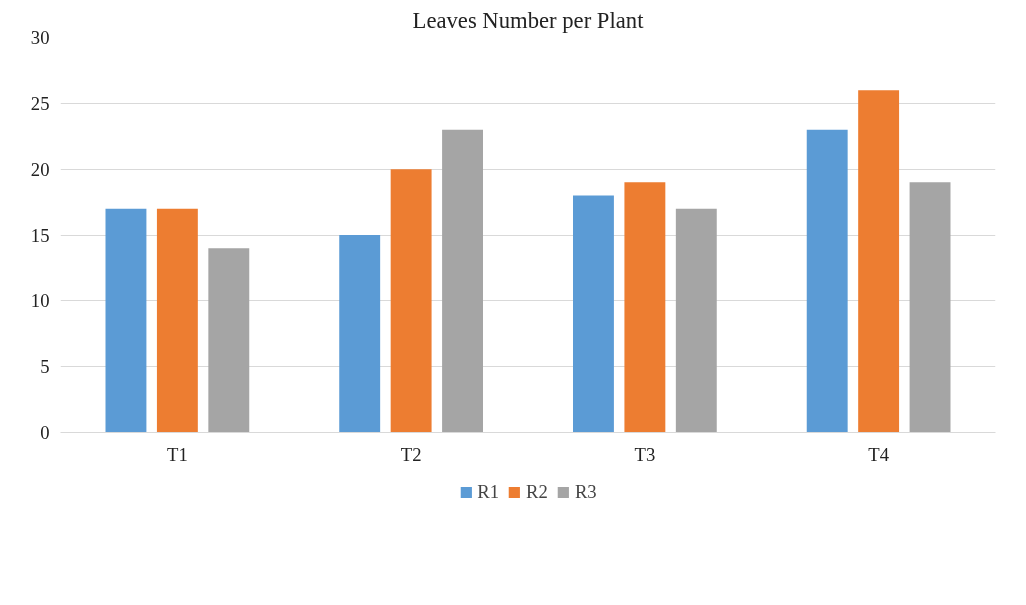 Image resolution: width=1026 pixels, height=605 pixels. What do you see at coordinates (40, 37) in the screenshot?
I see `y-tick-label: 30` at bounding box center [40, 37].